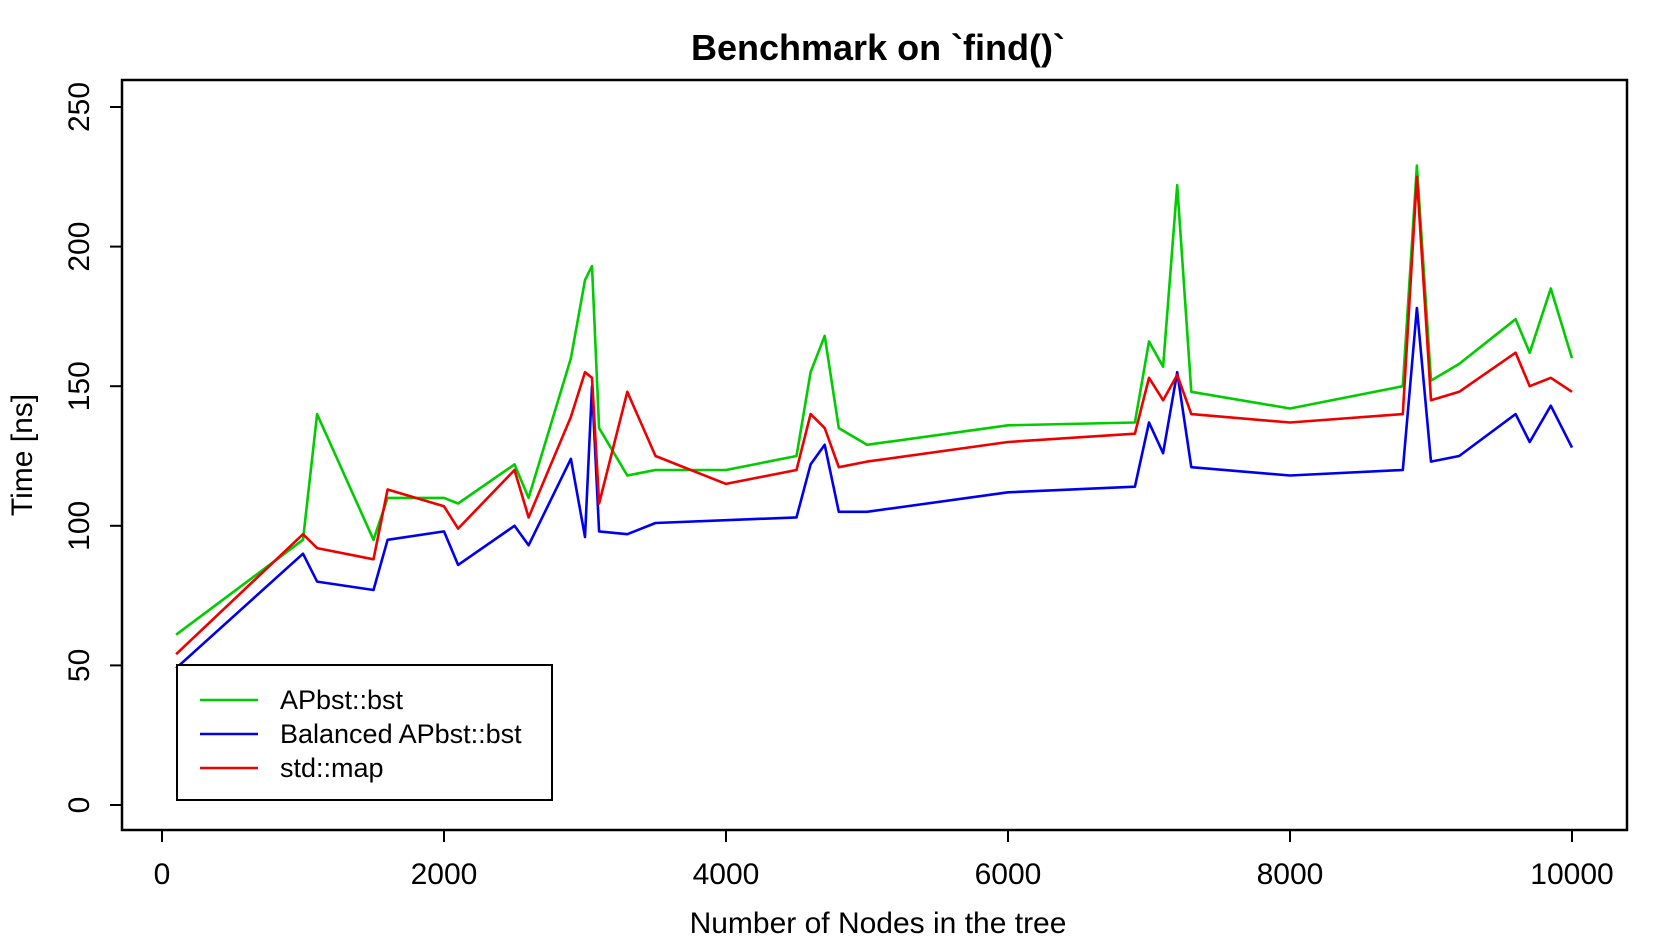  What do you see at coordinates (884, 860) in the screenshot?
I see `x-axis: 0 2000 4000 6000 8000 10000` at bounding box center [884, 860].